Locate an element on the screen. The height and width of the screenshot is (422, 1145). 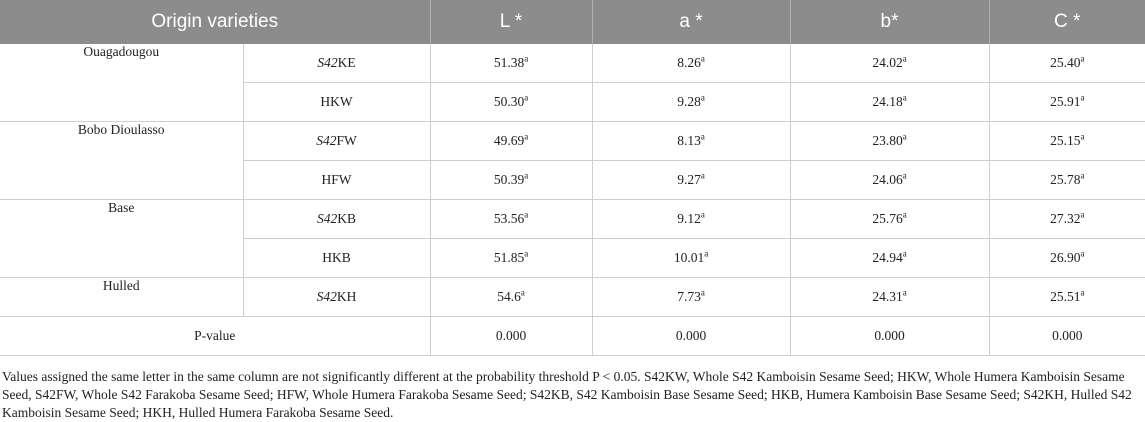
a-value-cell: 9.12a is located at coordinates (691, 219).